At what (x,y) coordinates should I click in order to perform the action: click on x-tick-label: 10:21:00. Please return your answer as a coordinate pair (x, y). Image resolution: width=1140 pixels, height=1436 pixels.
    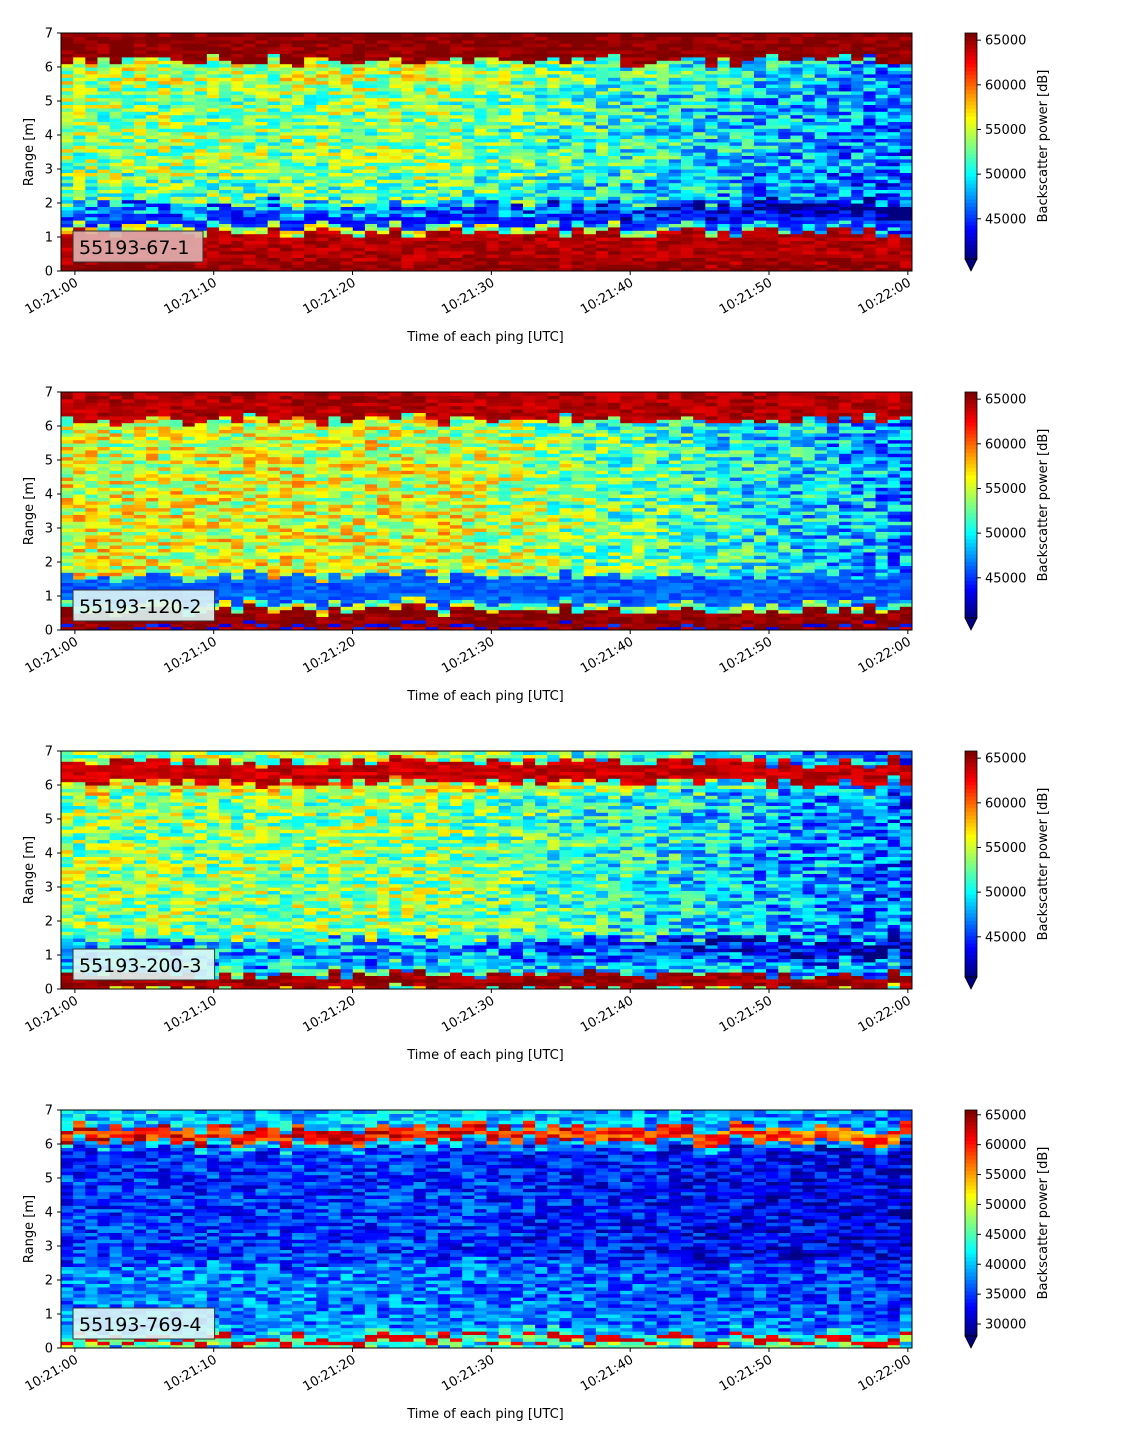
    Looking at the image, I should click on (52, 296).